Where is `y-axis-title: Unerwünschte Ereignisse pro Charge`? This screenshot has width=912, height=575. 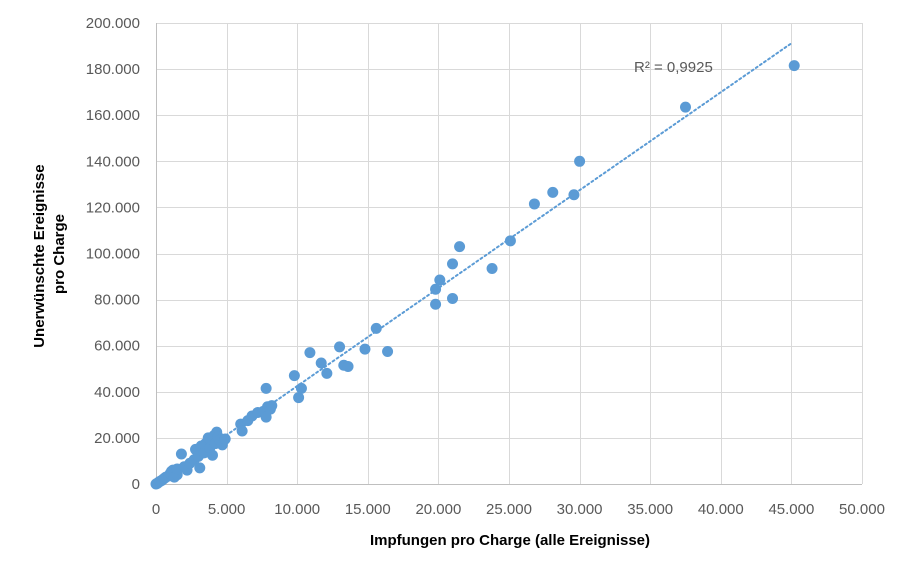 y-axis-title: Unerwünschte Ereignisse pro Charge is located at coordinates (49, 254).